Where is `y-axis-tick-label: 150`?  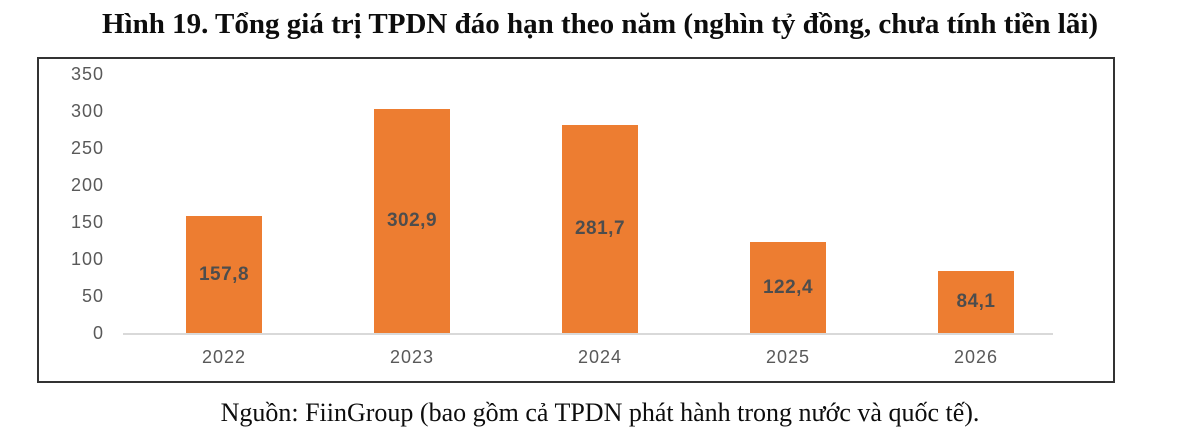 y-axis-tick-label: 150 is located at coordinates (87, 222).